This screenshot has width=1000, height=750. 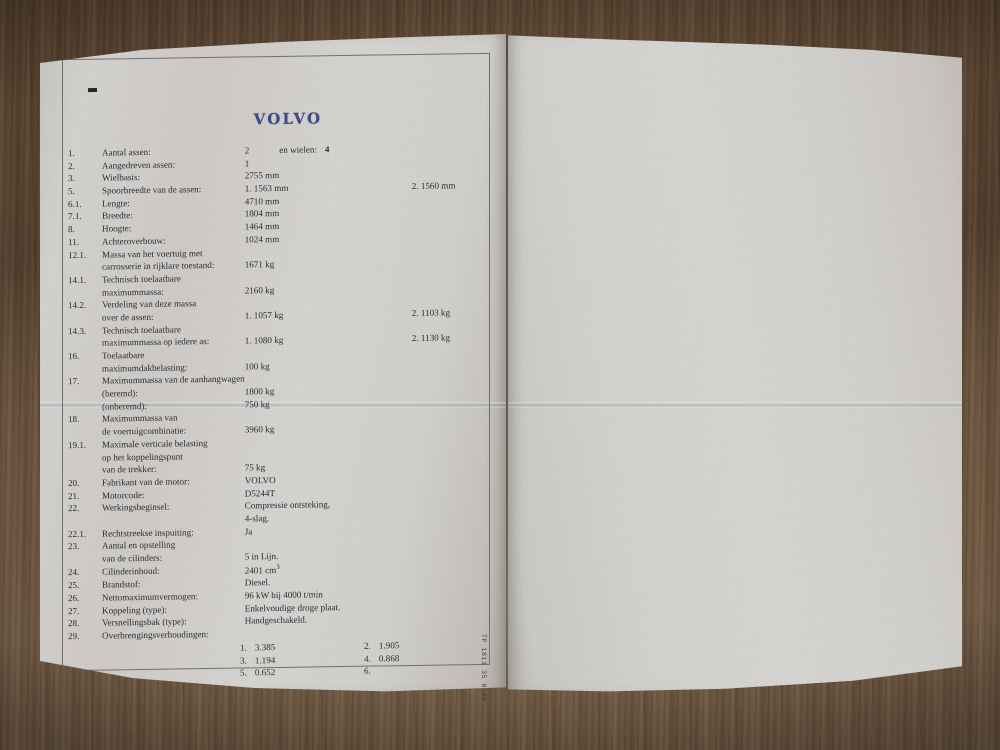 What do you see at coordinates (77, 305) in the screenshot?
I see `row-number: 14.2.` at bounding box center [77, 305].